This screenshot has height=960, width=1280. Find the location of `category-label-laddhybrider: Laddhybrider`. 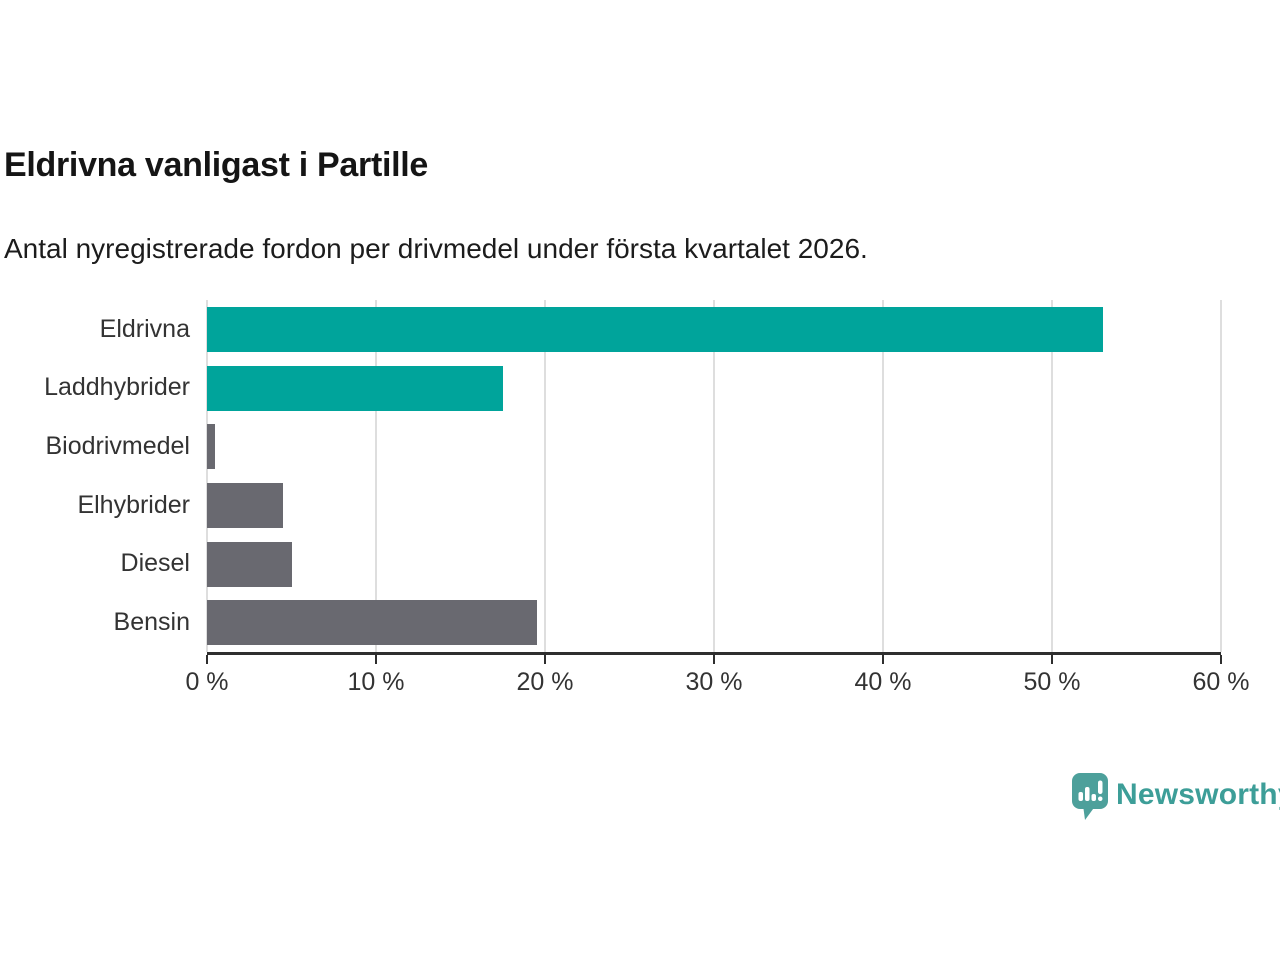

category-label-laddhybrider: Laddhybrider is located at coordinates (117, 387).